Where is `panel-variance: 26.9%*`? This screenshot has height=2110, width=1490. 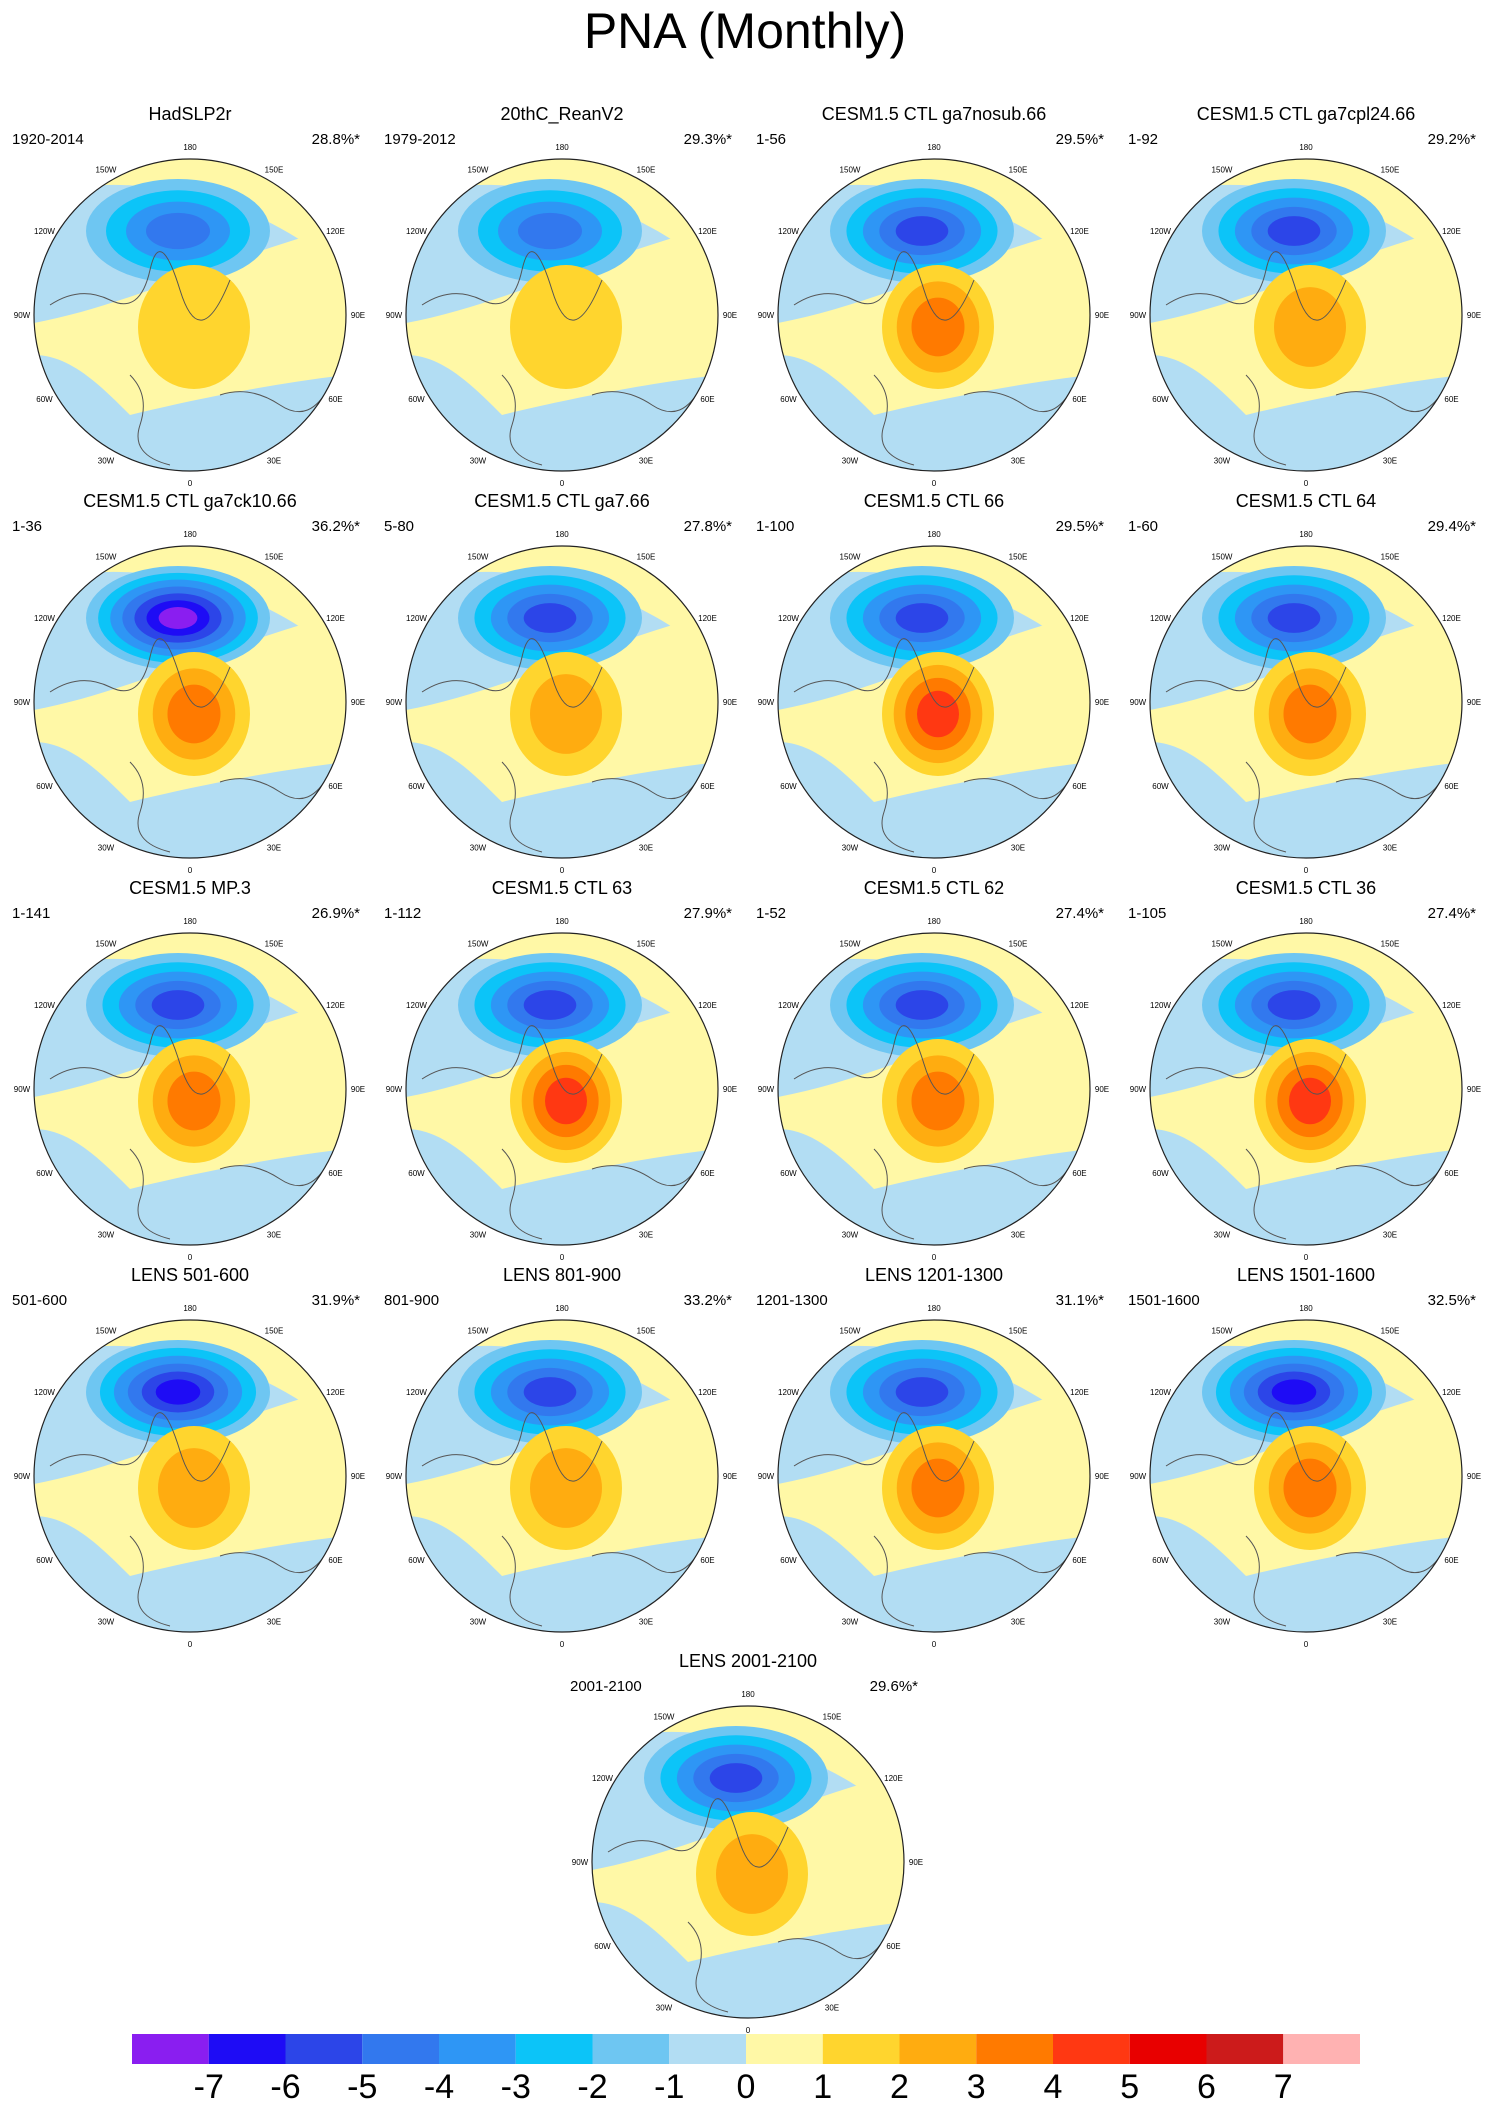 panel-variance: 26.9%* is located at coordinates (335, 913).